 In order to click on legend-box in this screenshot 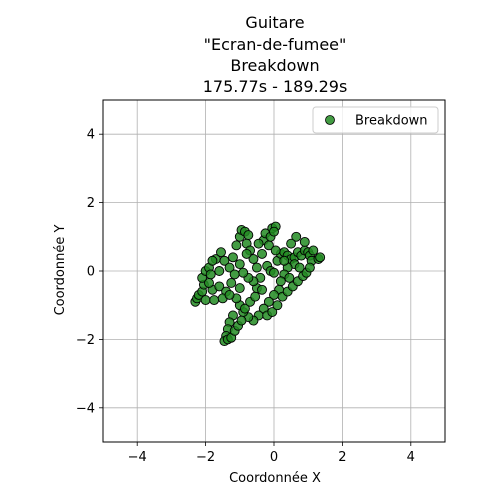, I will do `click(375, 120)`.